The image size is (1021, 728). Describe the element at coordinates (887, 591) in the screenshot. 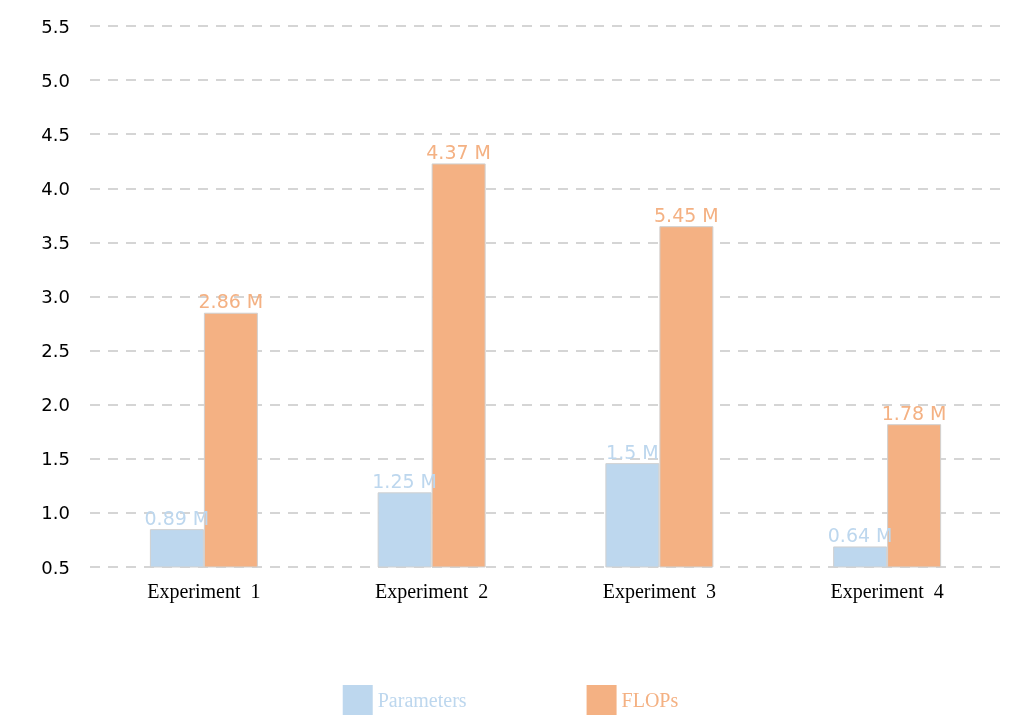

I see `x-tick-label: Experiment 4` at that location.